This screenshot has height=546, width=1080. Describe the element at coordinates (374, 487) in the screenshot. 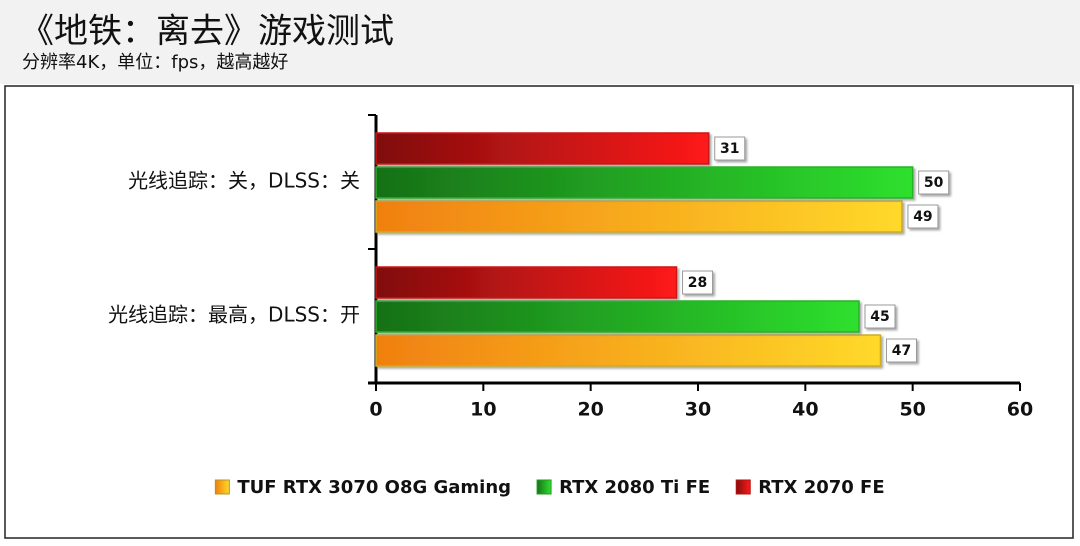

I see `legend-label: TUF RTX 3070 O8G Gaming` at that location.